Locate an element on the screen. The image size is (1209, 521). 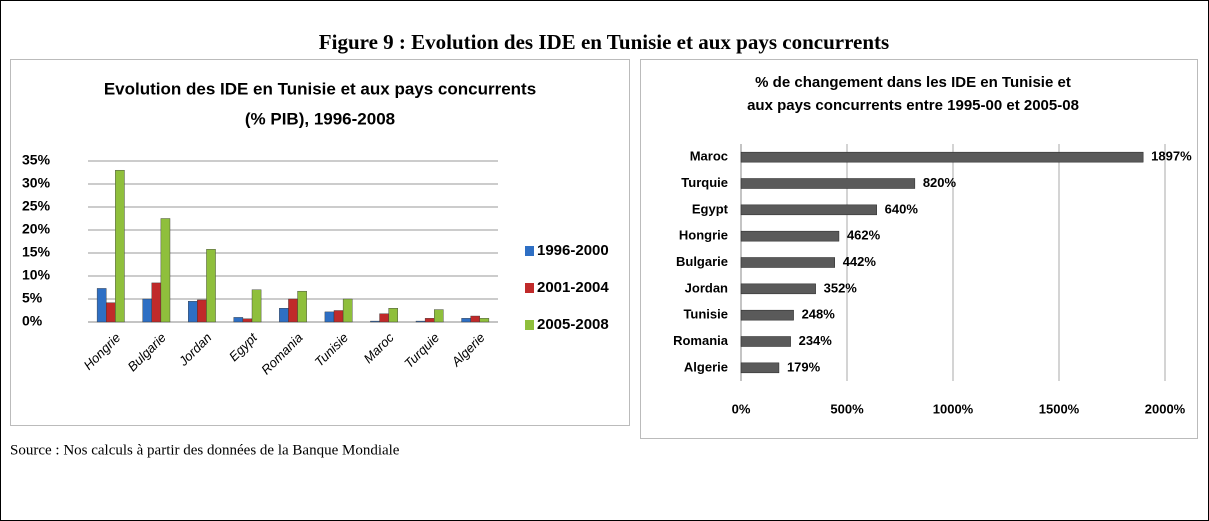
y-tick-label: 15% is located at coordinates (36, 252).